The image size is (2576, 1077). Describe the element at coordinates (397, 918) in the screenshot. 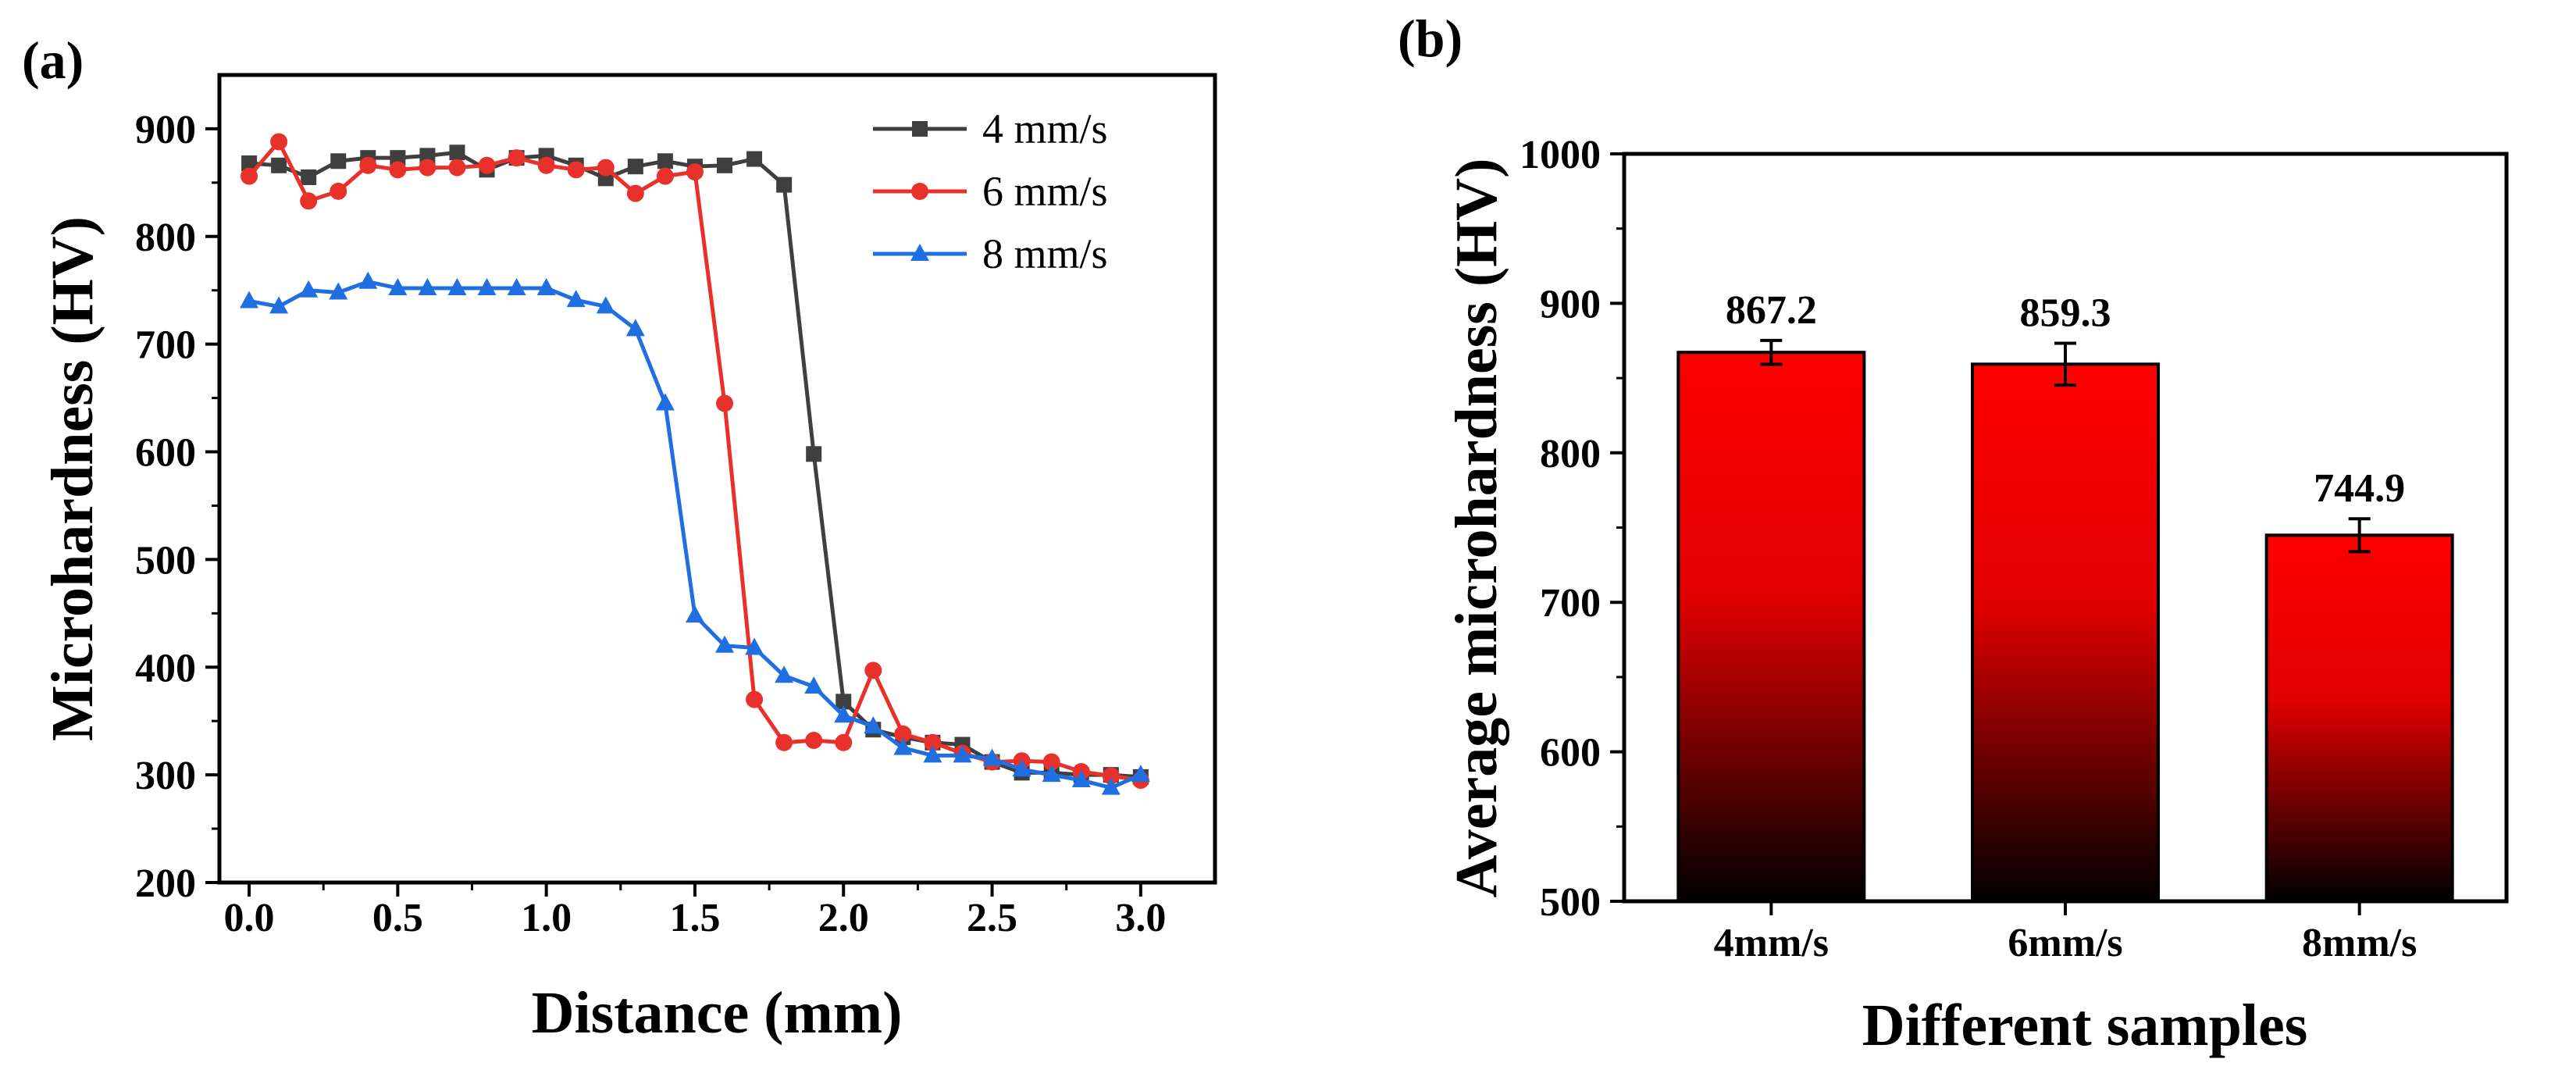

I see `x-tick-label: 0.5` at that location.